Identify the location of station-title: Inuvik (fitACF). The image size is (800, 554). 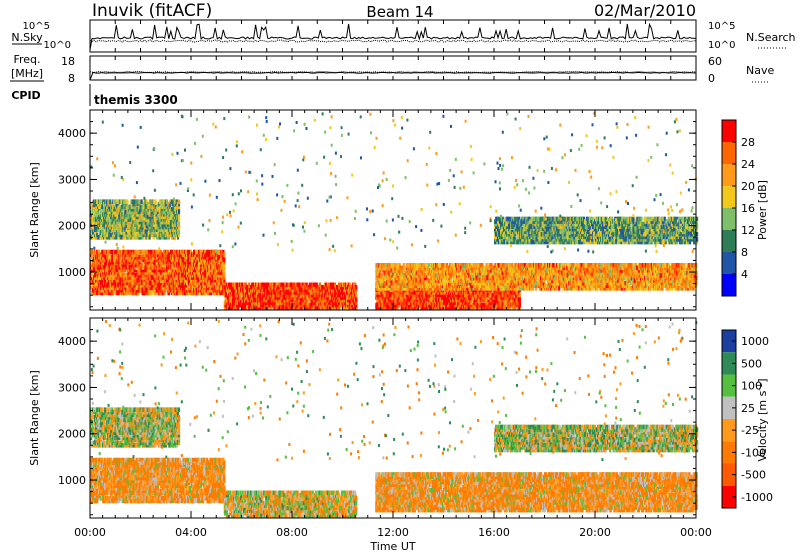
(152, 11).